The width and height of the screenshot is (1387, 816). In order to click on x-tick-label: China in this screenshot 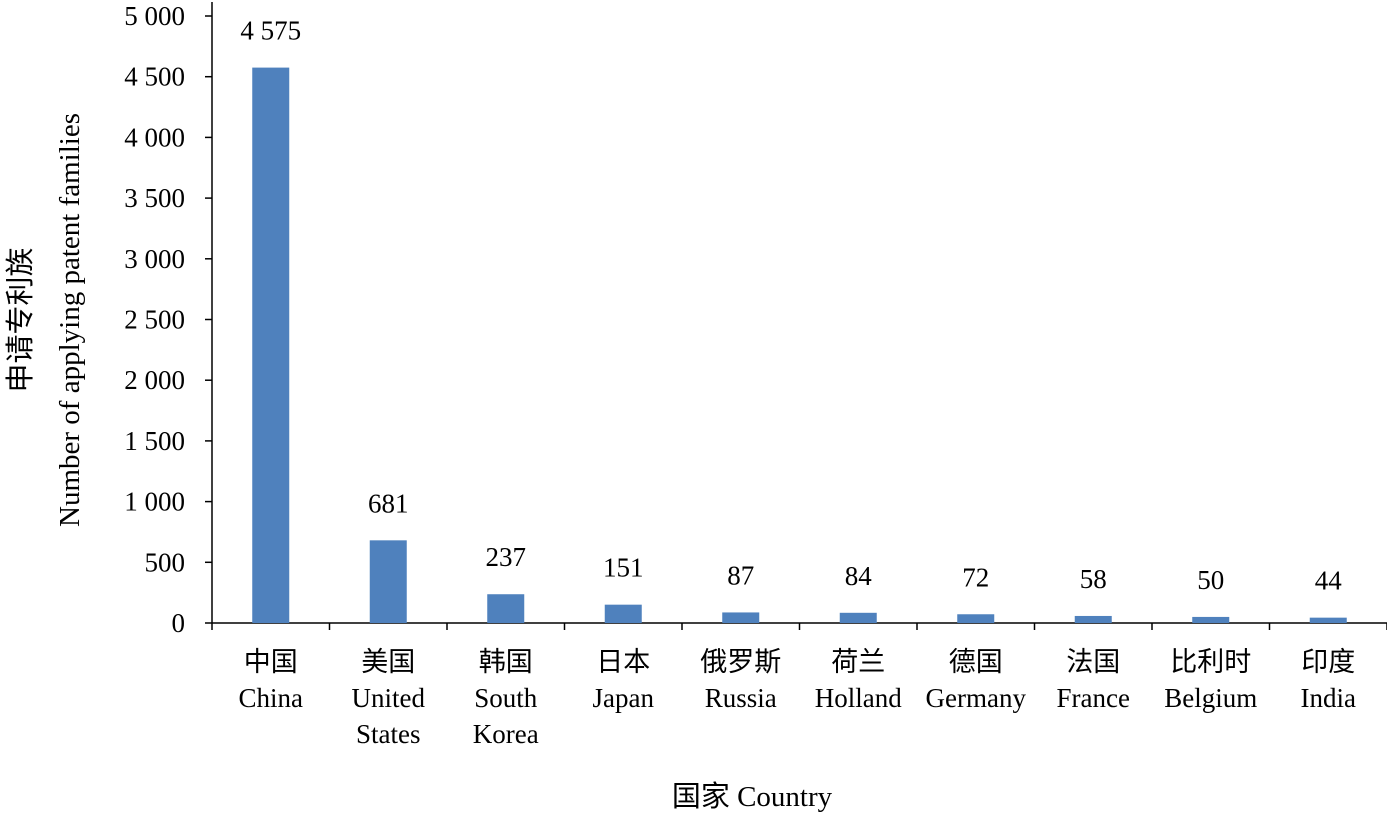, I will do `click(271, 698)`.